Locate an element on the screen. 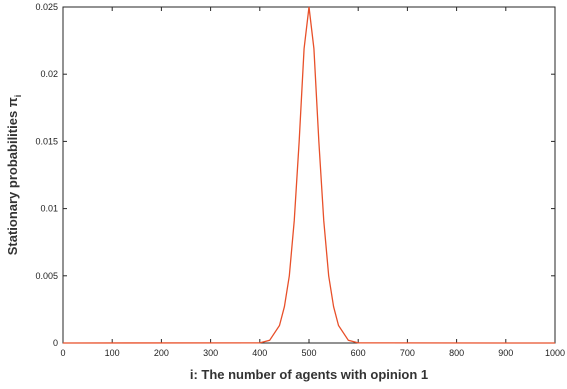 The height and width of the screenshot is (389, 567). x-tick-label: 500 is located at coordinates (308, 353).